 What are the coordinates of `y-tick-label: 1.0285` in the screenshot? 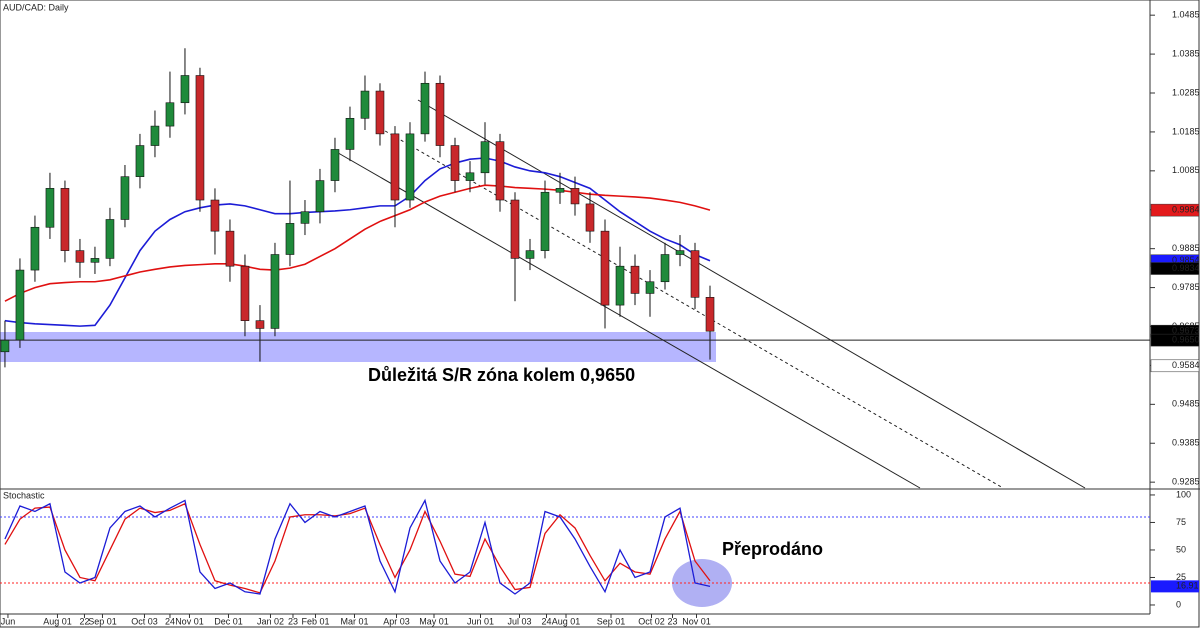 It's located at (1186, 92).